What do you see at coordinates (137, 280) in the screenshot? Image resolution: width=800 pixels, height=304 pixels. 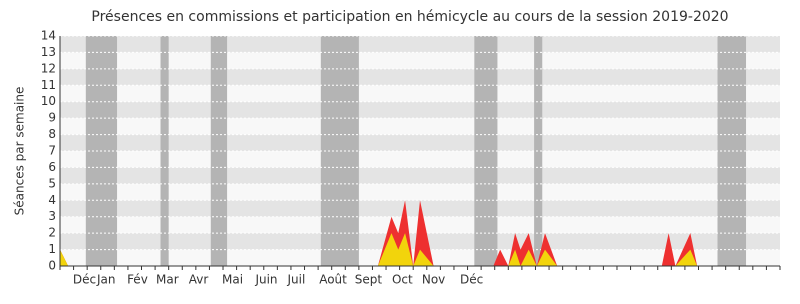 I see `x-tick-label: Fév` at bounding box center [137, 280].